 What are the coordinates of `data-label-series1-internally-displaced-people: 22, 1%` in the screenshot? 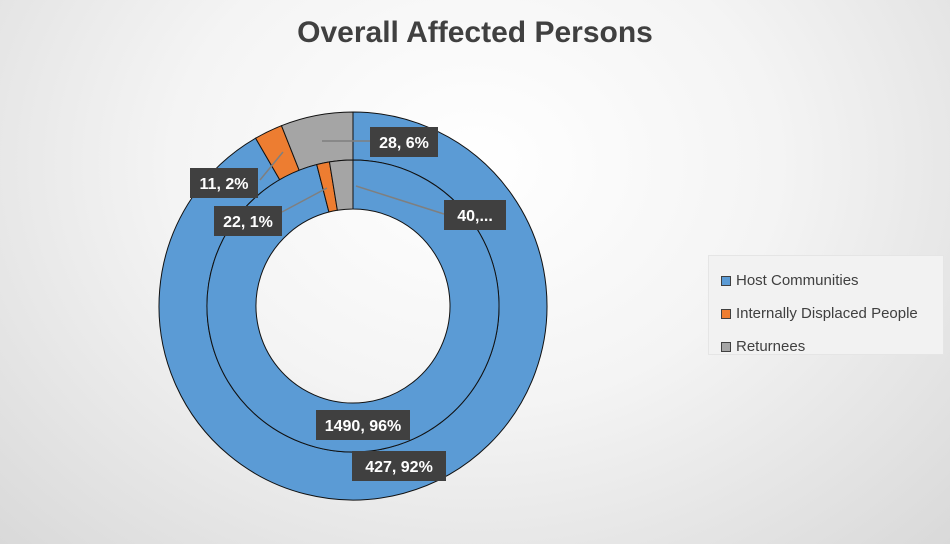 It's located at (248, 221).